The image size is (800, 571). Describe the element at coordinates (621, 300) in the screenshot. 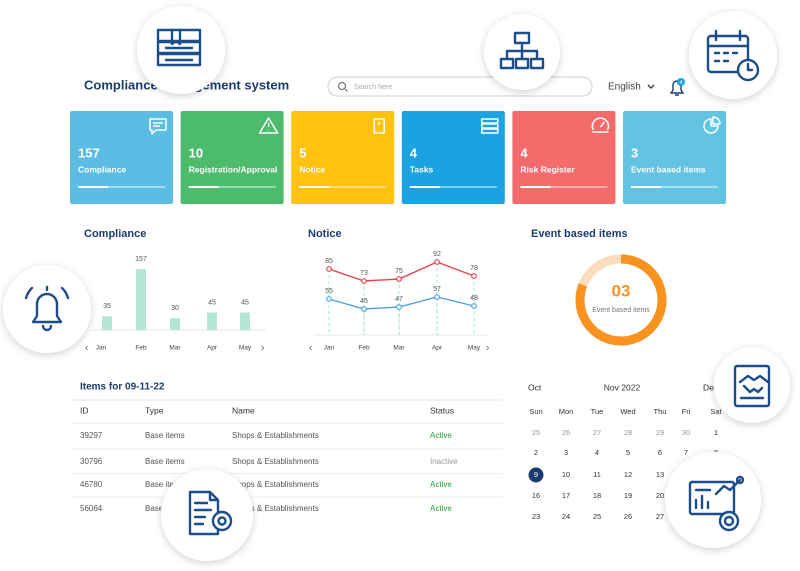

I see `donut-arc` at that location.